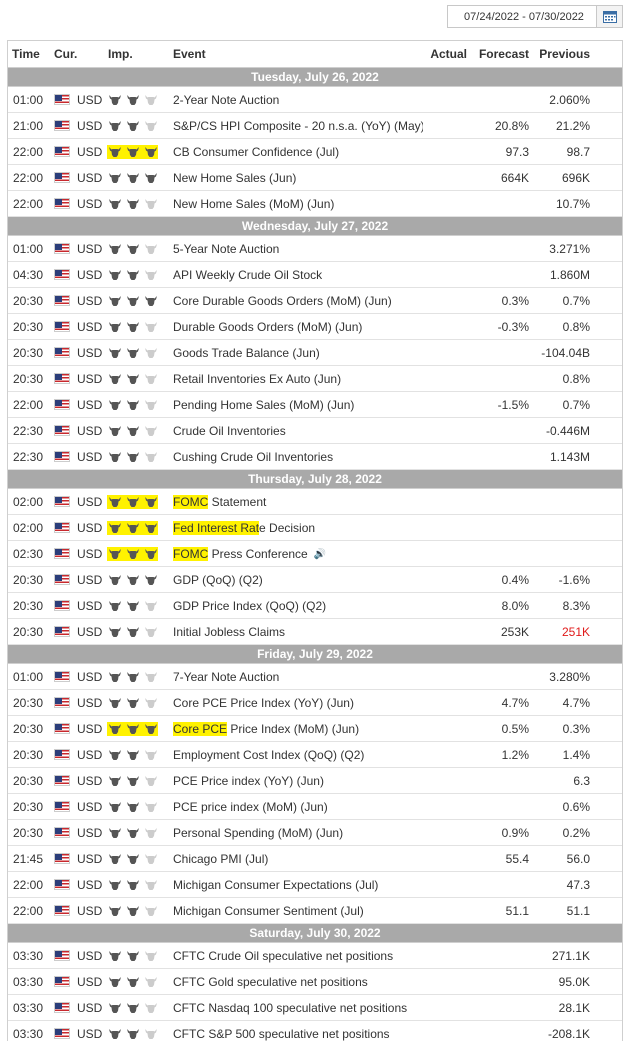  Describe the element at coordinates (296, 527) in the screenshot. I see `event-name: Fed Interest Rate Decision` at that location.